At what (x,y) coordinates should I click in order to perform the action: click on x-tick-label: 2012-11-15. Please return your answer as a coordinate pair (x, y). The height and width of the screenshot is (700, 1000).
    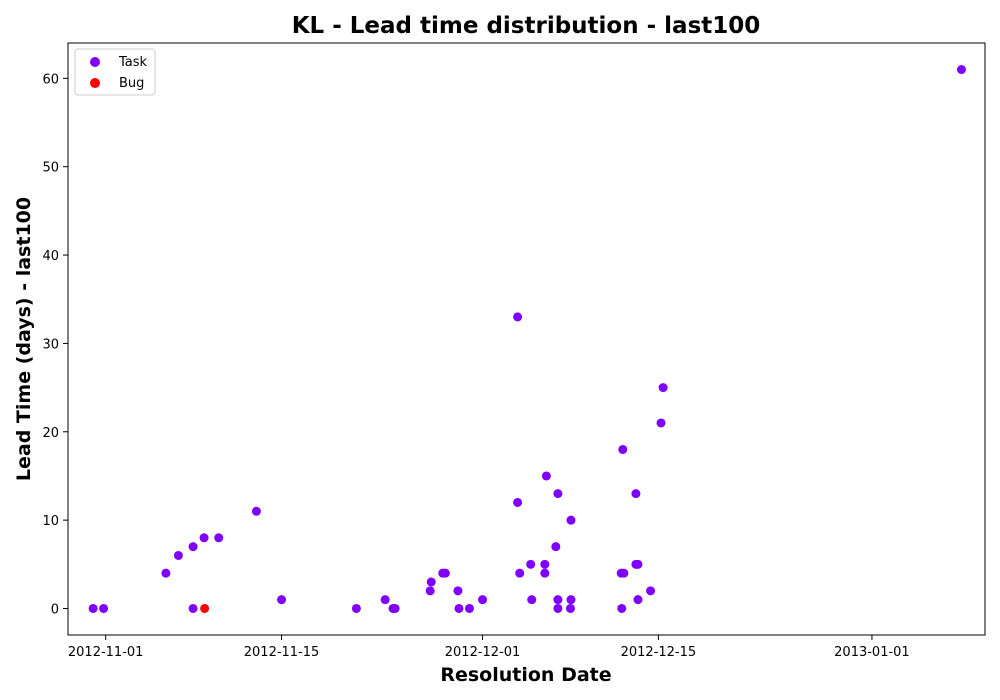
    Looking at the image, I should click on (282, 652).